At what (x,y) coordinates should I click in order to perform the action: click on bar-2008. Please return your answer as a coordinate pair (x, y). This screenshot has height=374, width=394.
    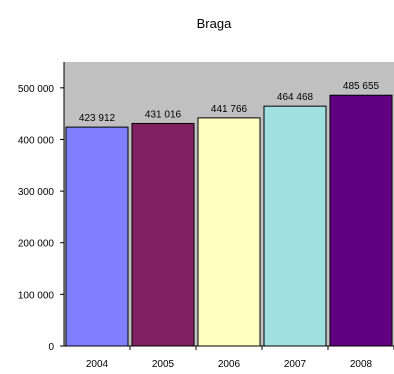
    Looking at the image, I should click on (361, 220).